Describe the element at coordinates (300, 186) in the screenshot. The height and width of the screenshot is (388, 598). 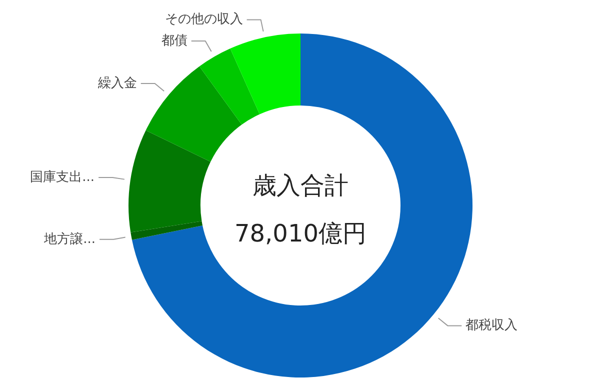
I see `text: 歳入合計` at that location.